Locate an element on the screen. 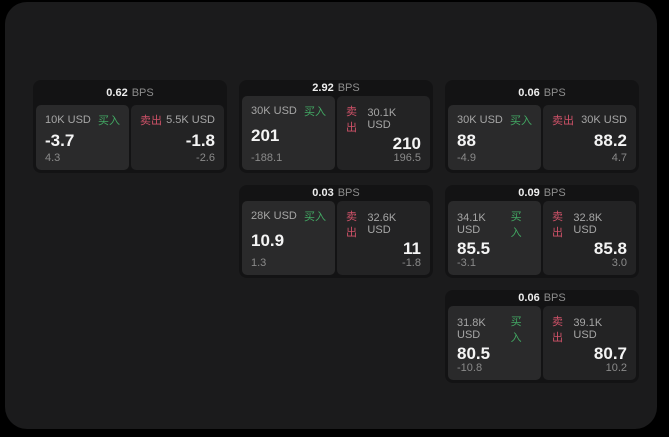  buy-delta: 4.3 is located at coordinates (53, 158).